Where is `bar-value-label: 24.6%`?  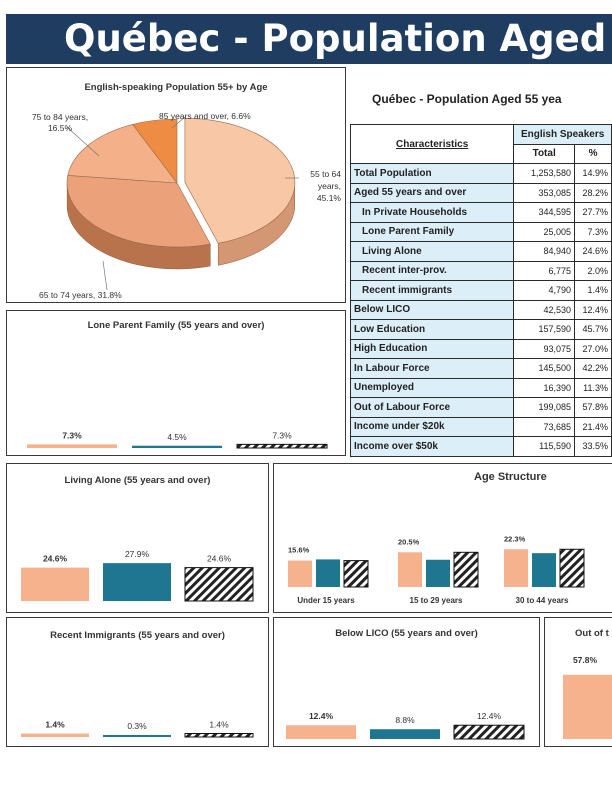
bar-value-label: 24.6% is located at coordinates (219, 559).